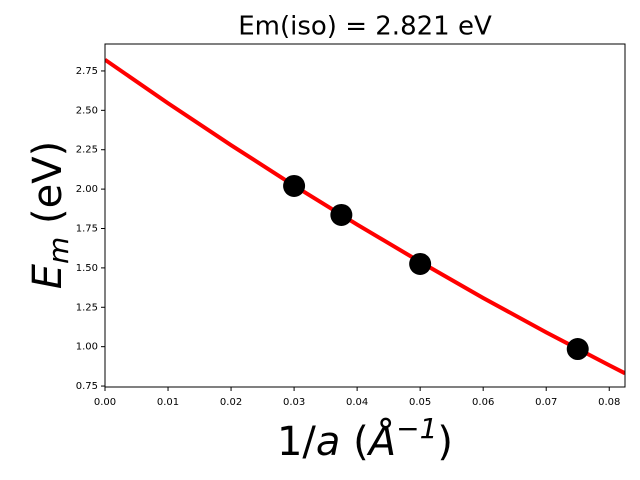 Image resolution: width=640 pixels, height=480 pixels. I want to click on y-tick-label: 2.25, so click(87, 150).